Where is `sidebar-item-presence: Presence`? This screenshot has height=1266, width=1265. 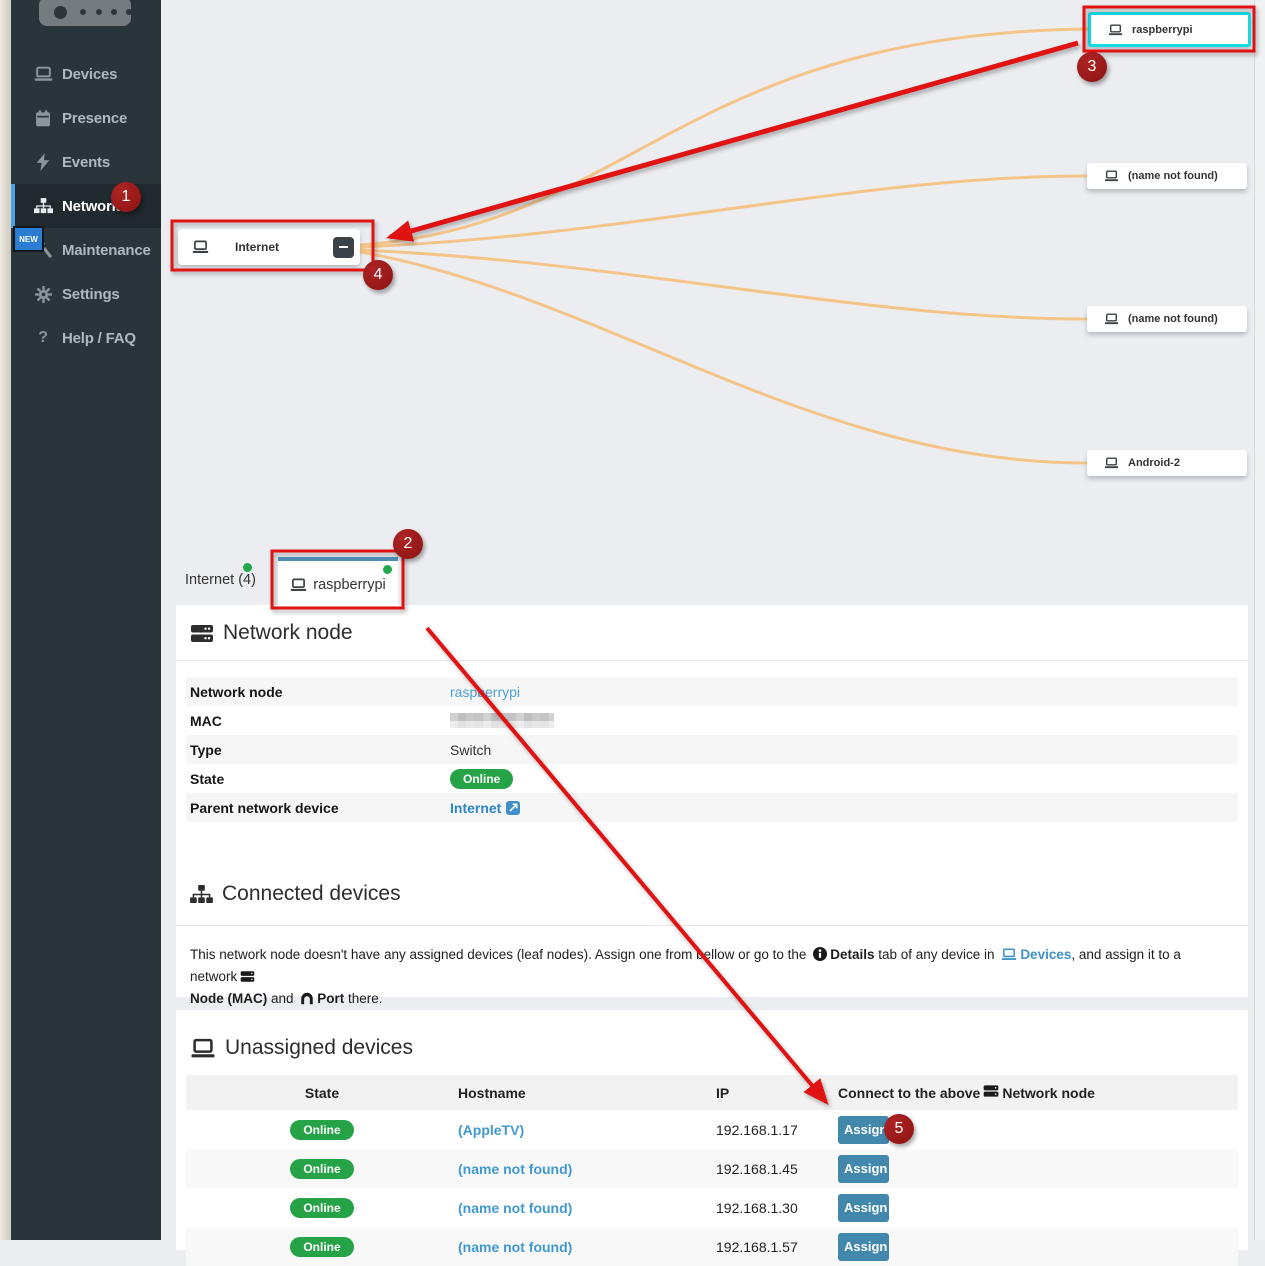 sidebar-item-presence: Presence is located at coordinates (86, 118).